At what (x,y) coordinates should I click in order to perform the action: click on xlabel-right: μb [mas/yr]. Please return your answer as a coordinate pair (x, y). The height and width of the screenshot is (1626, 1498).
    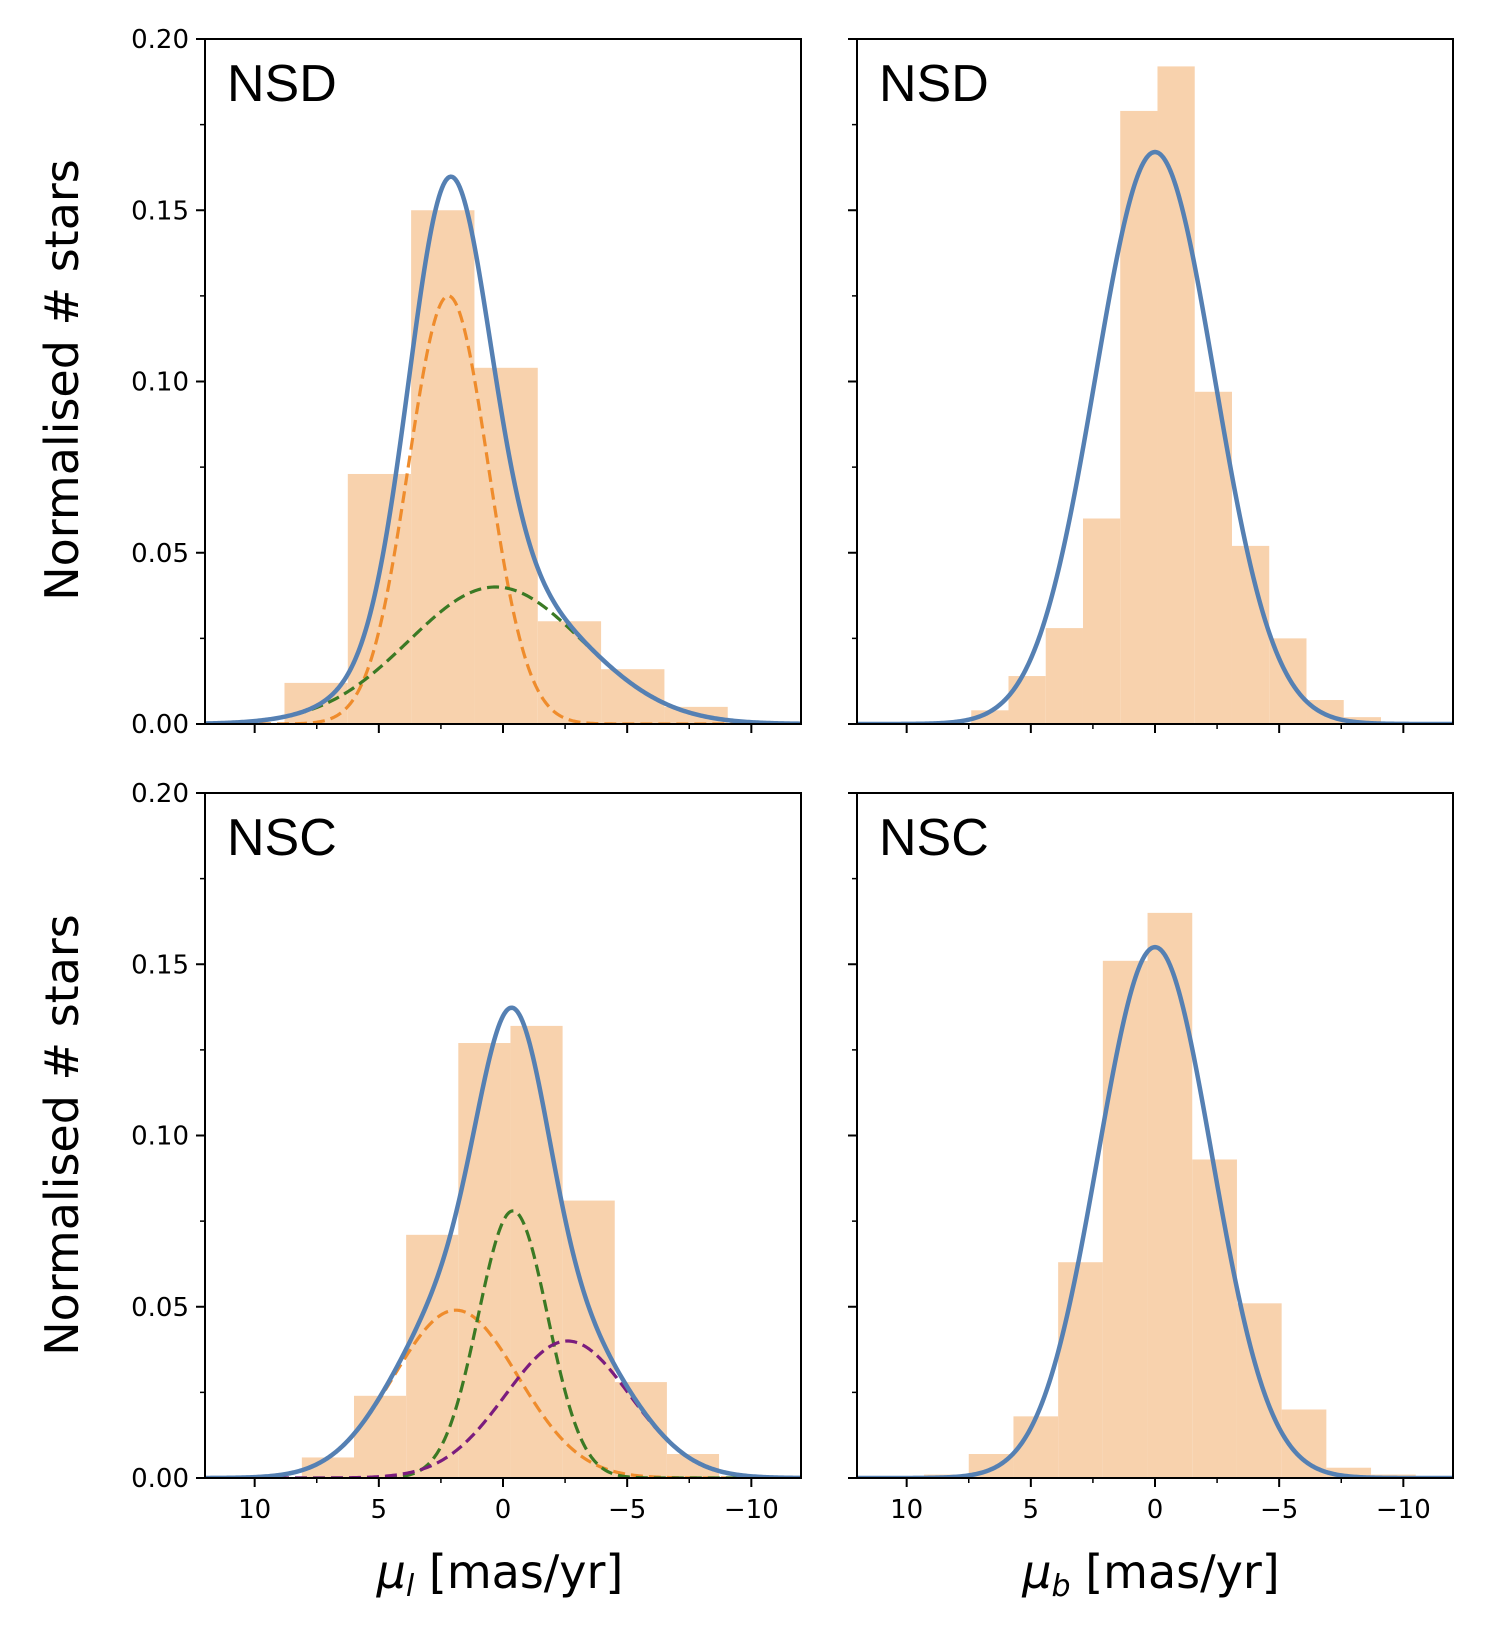
    Looking at the image, I should click on (1150, 1574).